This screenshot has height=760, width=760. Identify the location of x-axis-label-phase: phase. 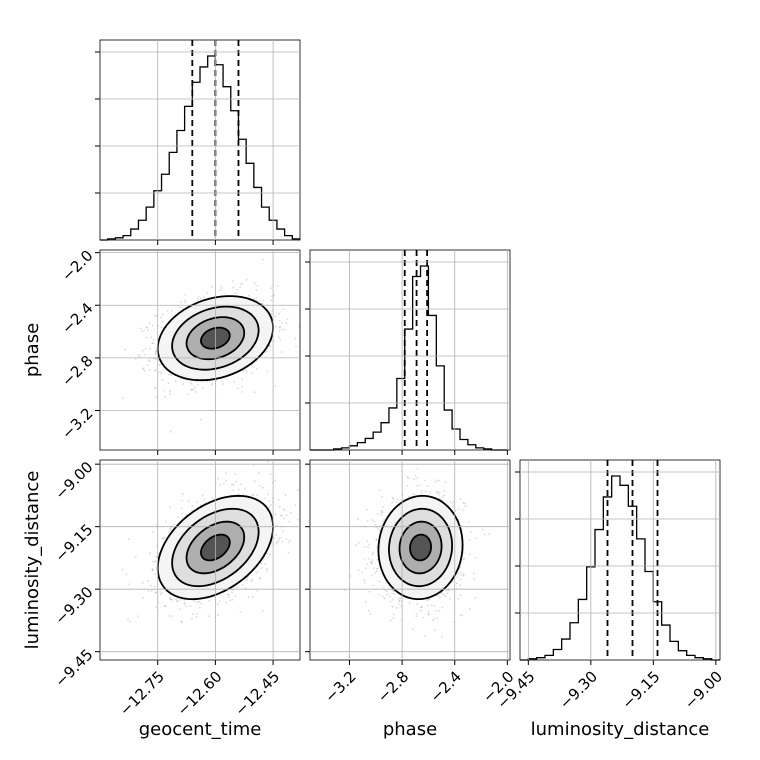
(410, 729).